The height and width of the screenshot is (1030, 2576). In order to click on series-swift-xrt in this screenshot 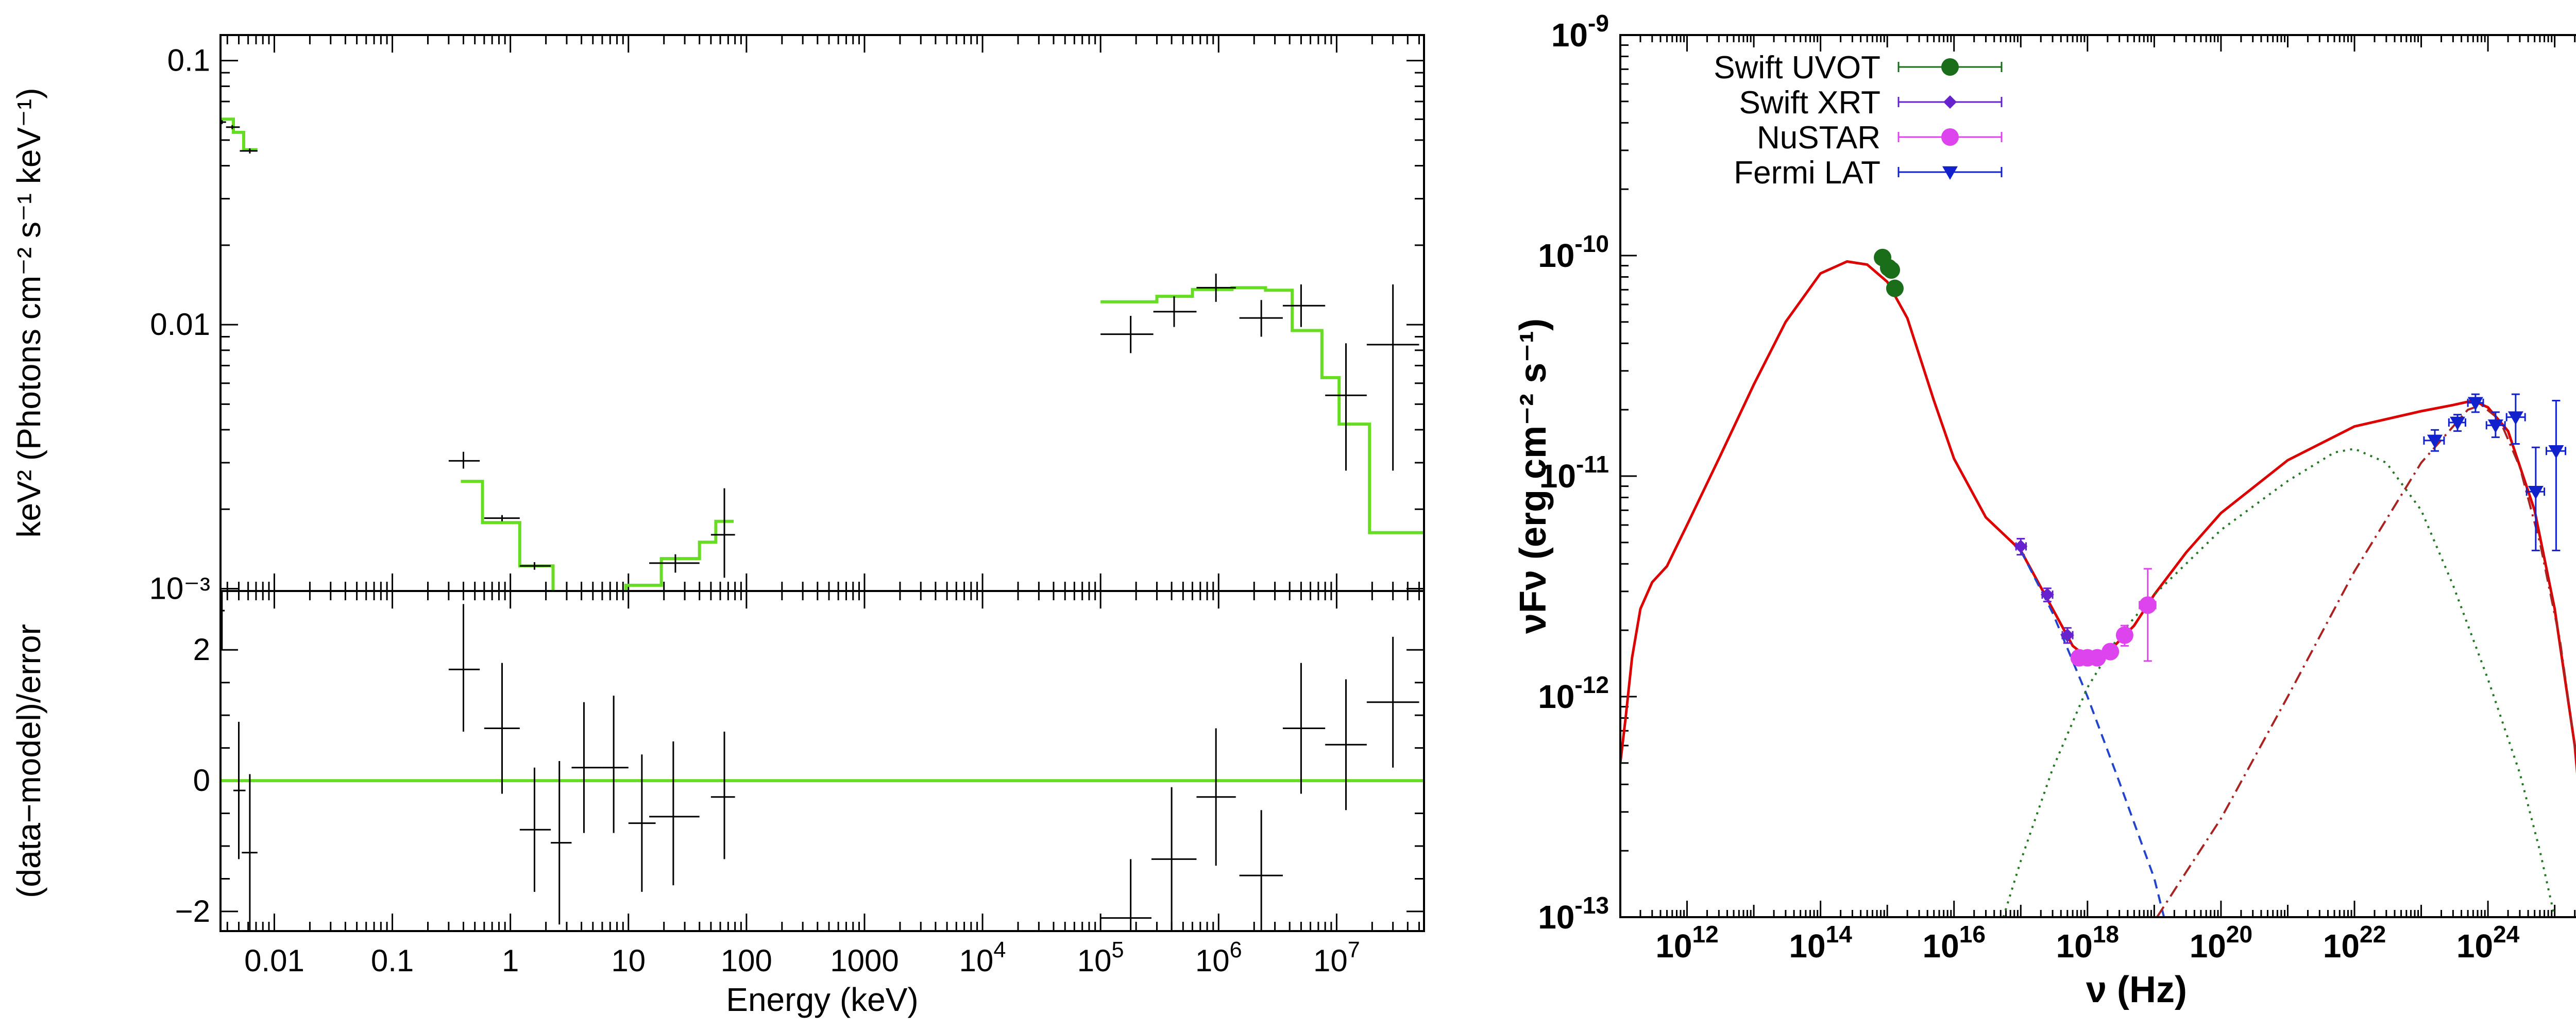, I will do `click(2044, 591)`.